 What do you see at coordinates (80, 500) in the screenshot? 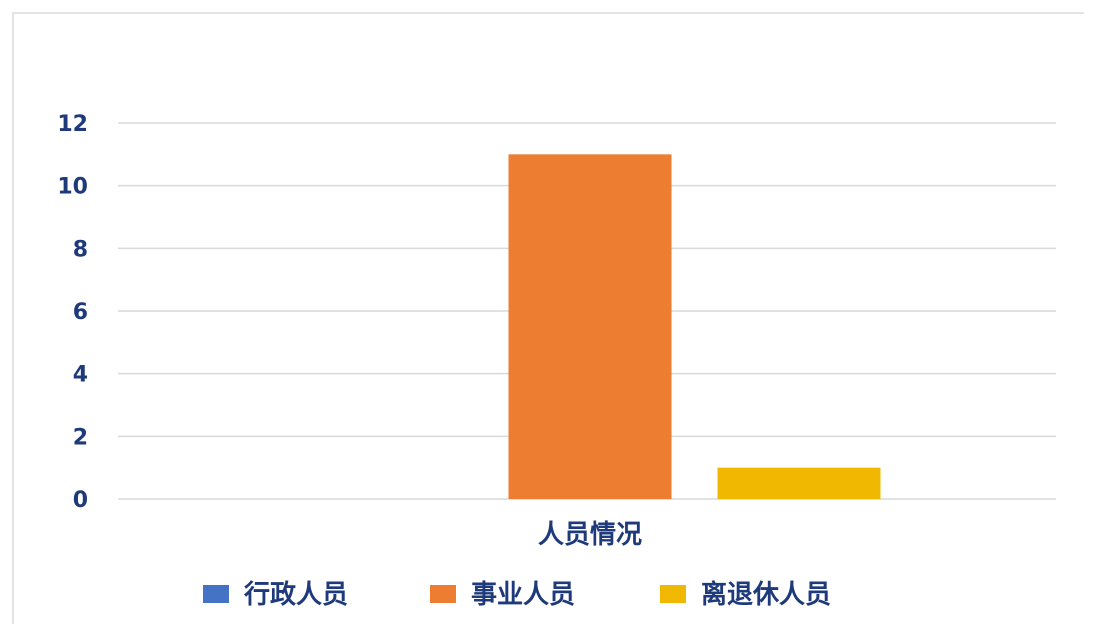
I see `y-tick-label: 0` at bounding box center [80, 500].